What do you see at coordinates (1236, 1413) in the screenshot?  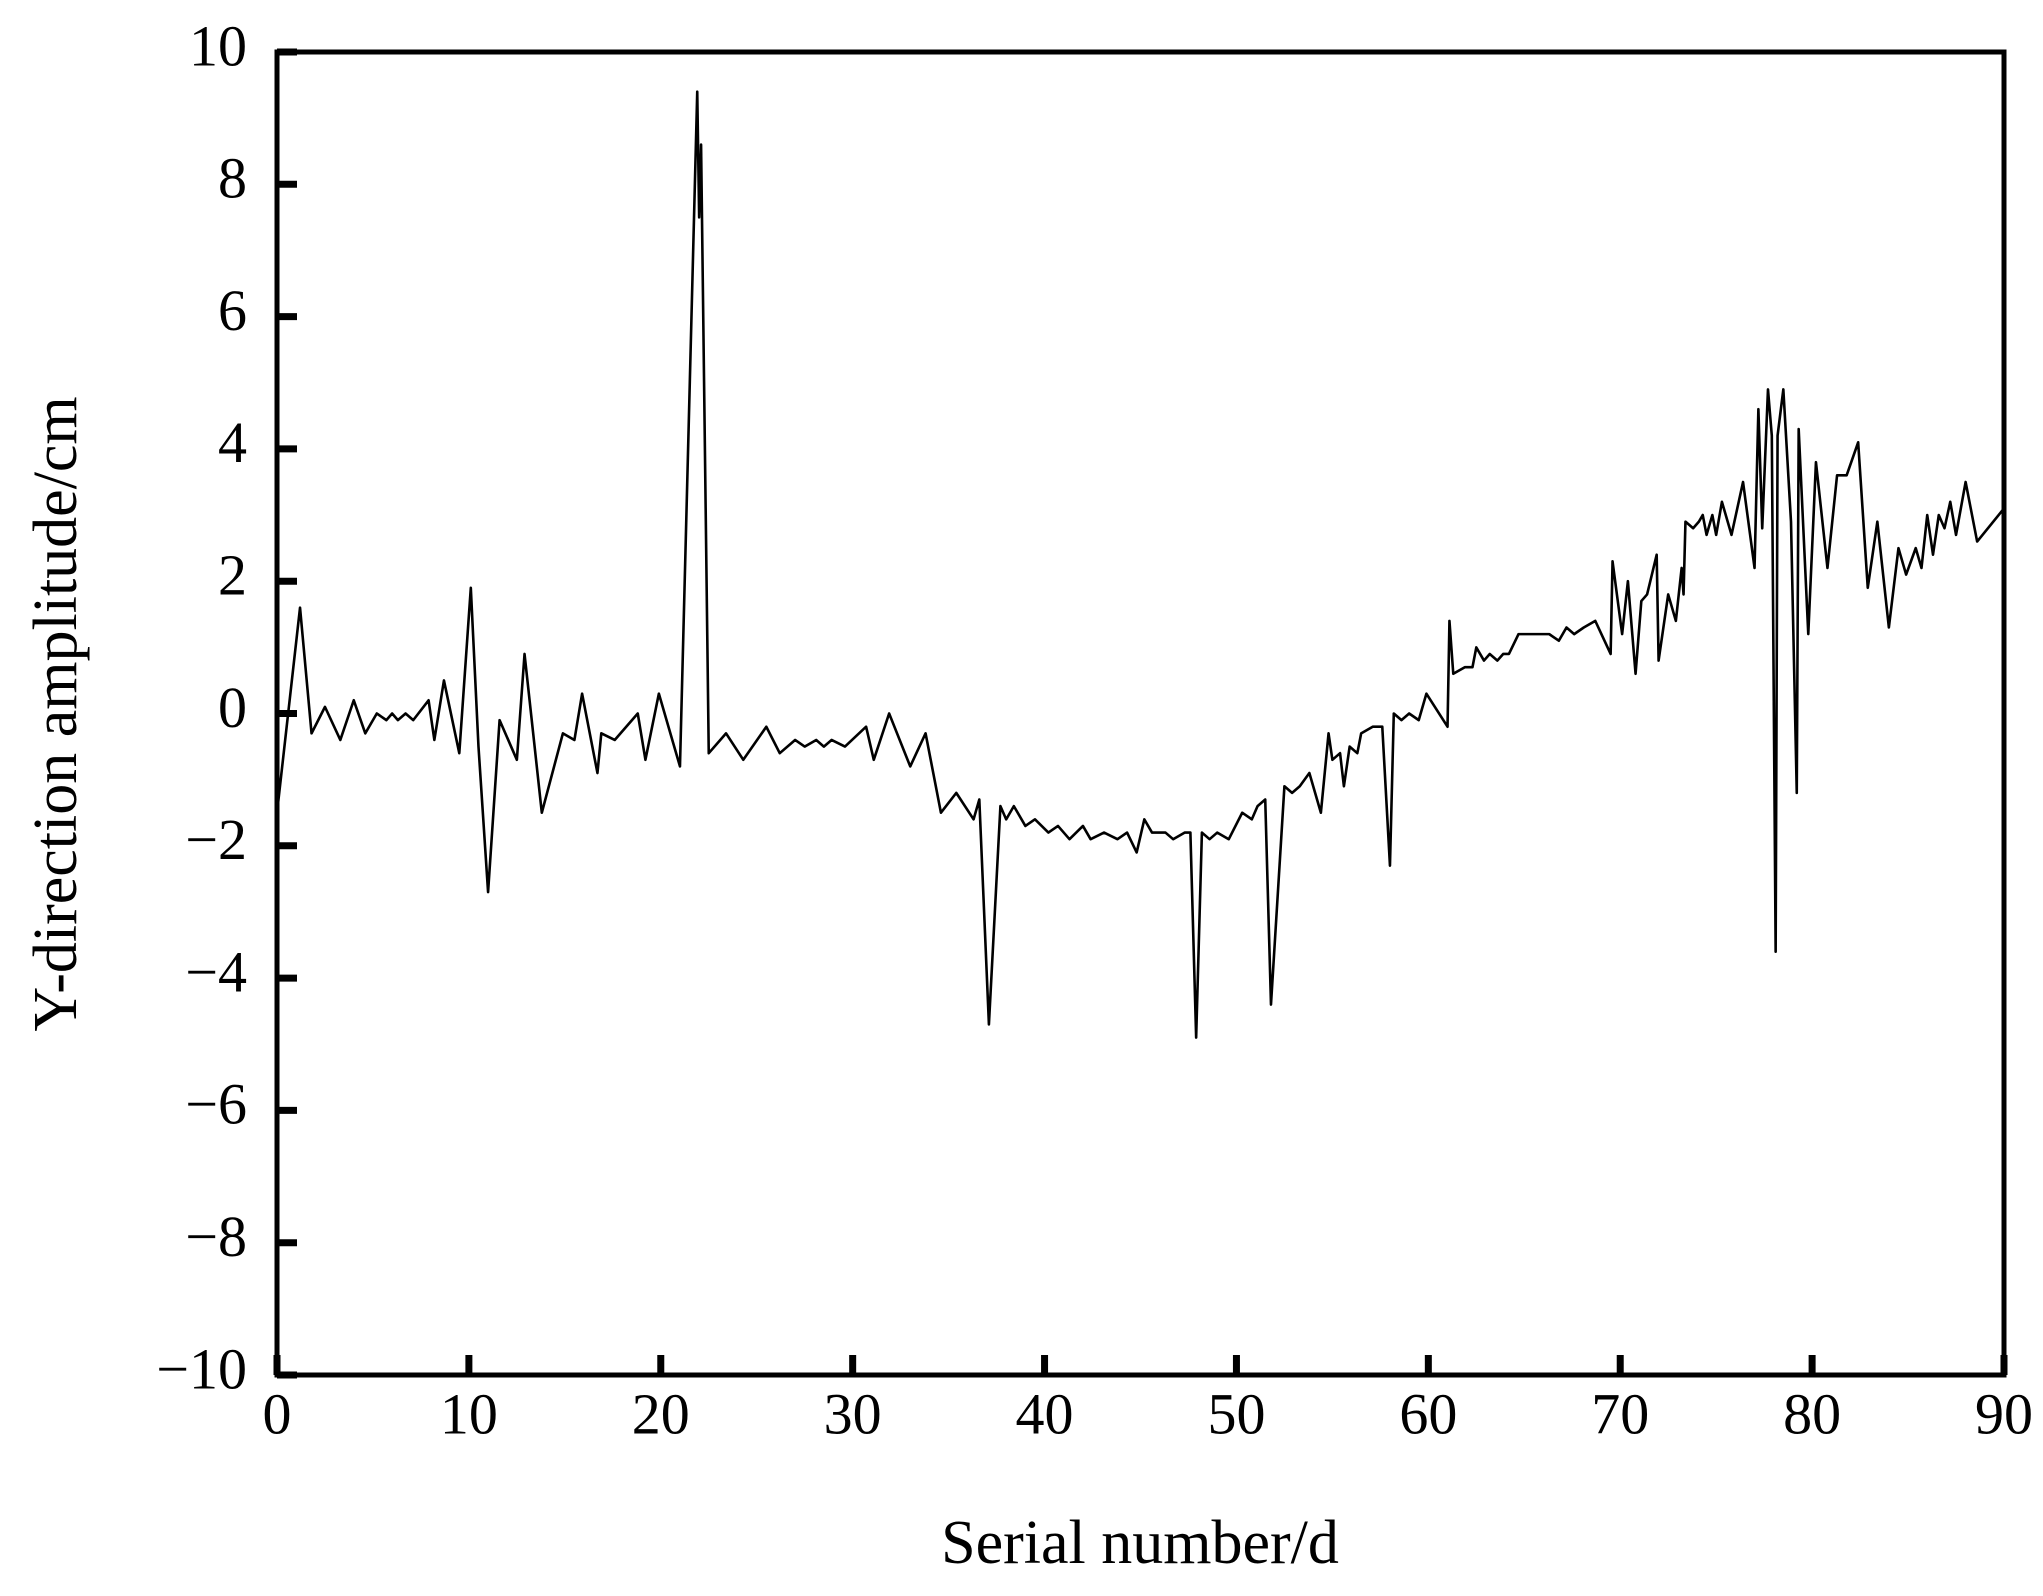 I see `x-tick-label: 50` at bounding box center [1236, 1413].